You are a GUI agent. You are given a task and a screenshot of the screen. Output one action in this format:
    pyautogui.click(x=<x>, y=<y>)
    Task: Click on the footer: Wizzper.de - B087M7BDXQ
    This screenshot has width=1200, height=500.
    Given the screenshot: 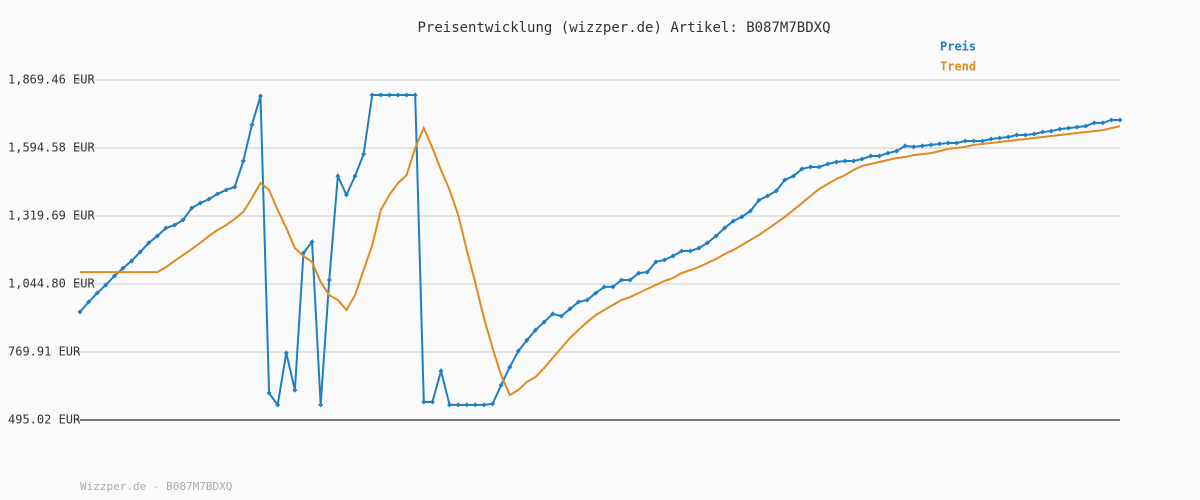 What is the action you would take?
    pyautogui.click(x=156, y=486)
    